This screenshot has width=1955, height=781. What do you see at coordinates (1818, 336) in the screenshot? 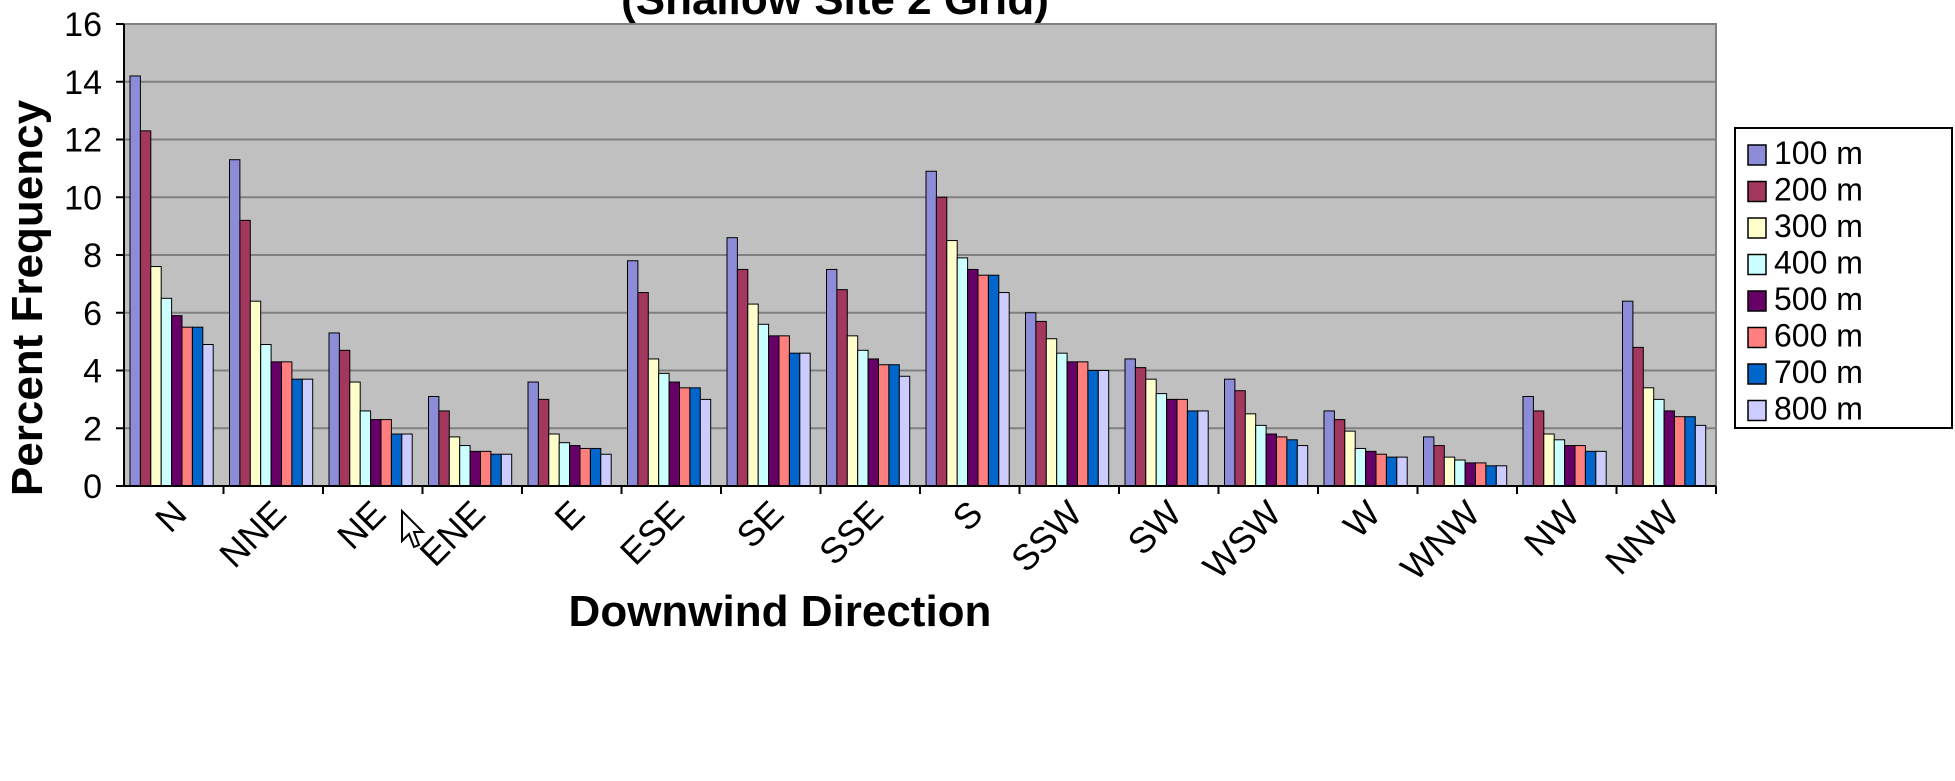
I see `legend-label: 600 m` at bounding box center [1818, 336].